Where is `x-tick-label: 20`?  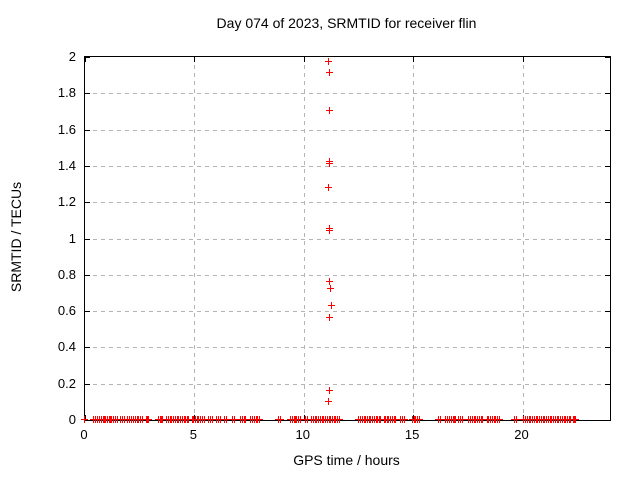
x-tick-label: 20 is located at coordinates (521, 434).